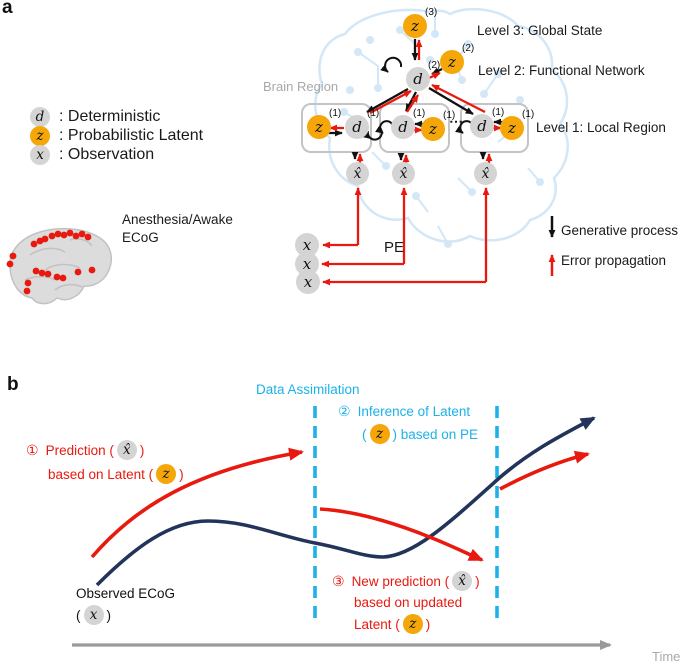 The image size is (685, 667). What do you see at coordinates (13, 384) in the screenshot?
I see `panel-b-label: b` at bounding box center [13, 384].